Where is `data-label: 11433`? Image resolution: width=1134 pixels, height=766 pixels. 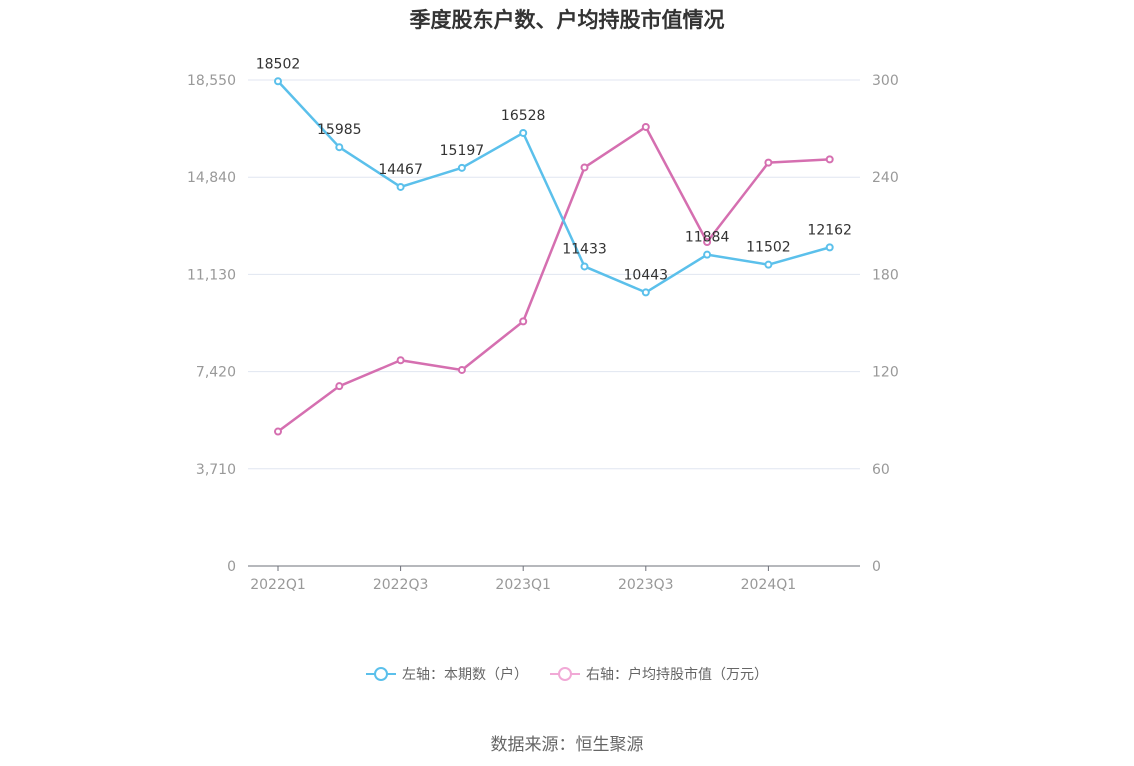
data-label: 11433 is located at coordinates (584, 249).